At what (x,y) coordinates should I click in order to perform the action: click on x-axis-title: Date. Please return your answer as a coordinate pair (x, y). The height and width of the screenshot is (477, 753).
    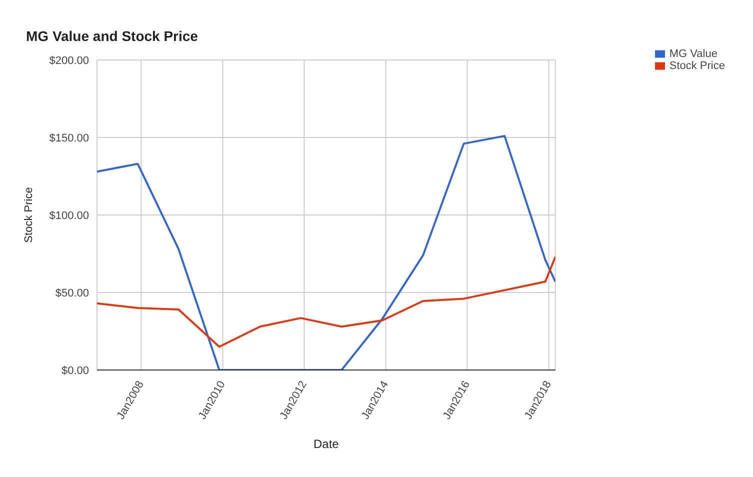
    Looking at the image, I should click on (327, 444).